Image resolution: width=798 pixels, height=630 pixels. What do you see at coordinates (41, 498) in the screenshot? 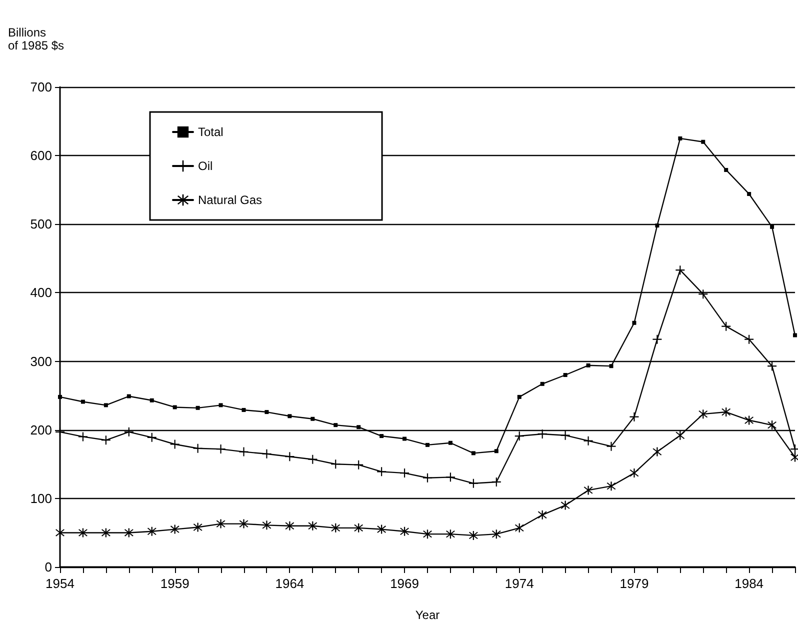
I see `y-tick-label: 100` at bounding box center [41, 498].